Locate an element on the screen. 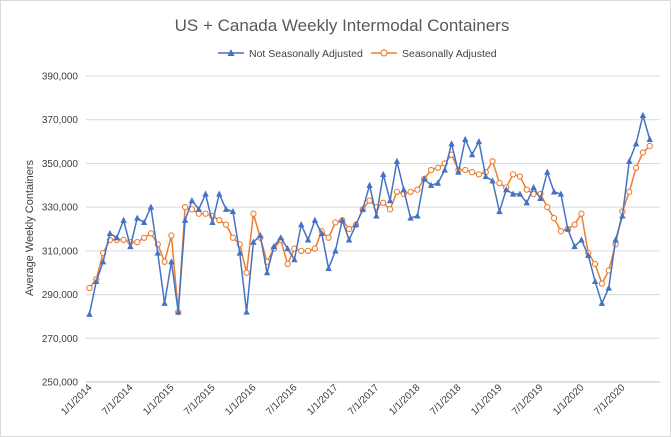  x-tick-label: 1/1/2019 is located at coordinates (487, 400).